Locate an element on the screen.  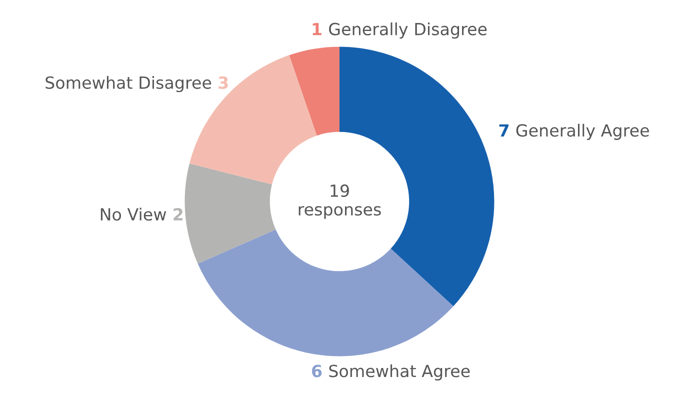
data-label: 6 is located at coordinates (317, 371).